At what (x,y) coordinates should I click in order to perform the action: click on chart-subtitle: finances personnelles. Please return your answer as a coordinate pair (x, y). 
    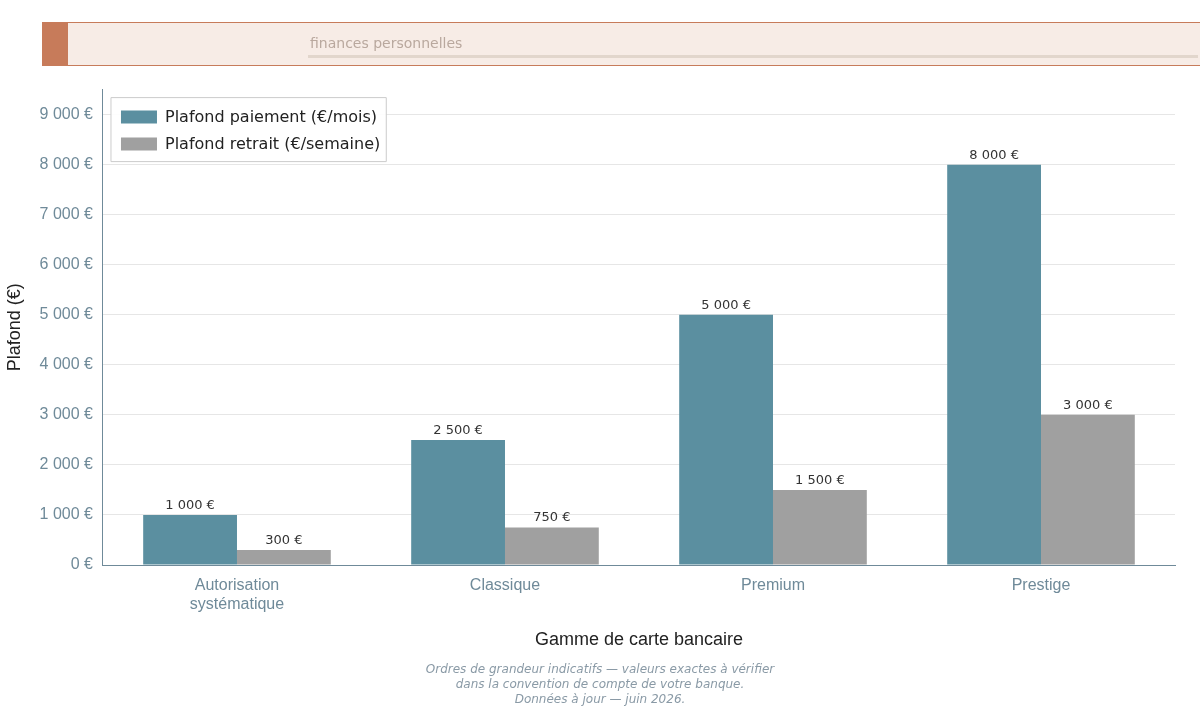
    Looking at the image, I should click on (386, 43).